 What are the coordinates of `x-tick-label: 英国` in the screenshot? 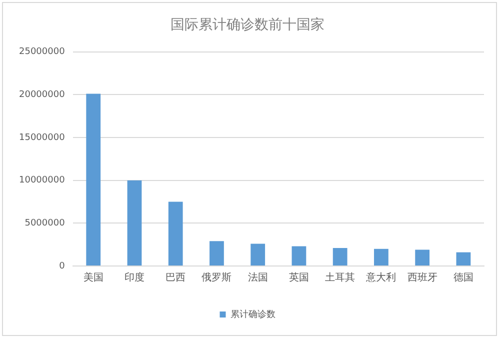 It's located at (298, 278).